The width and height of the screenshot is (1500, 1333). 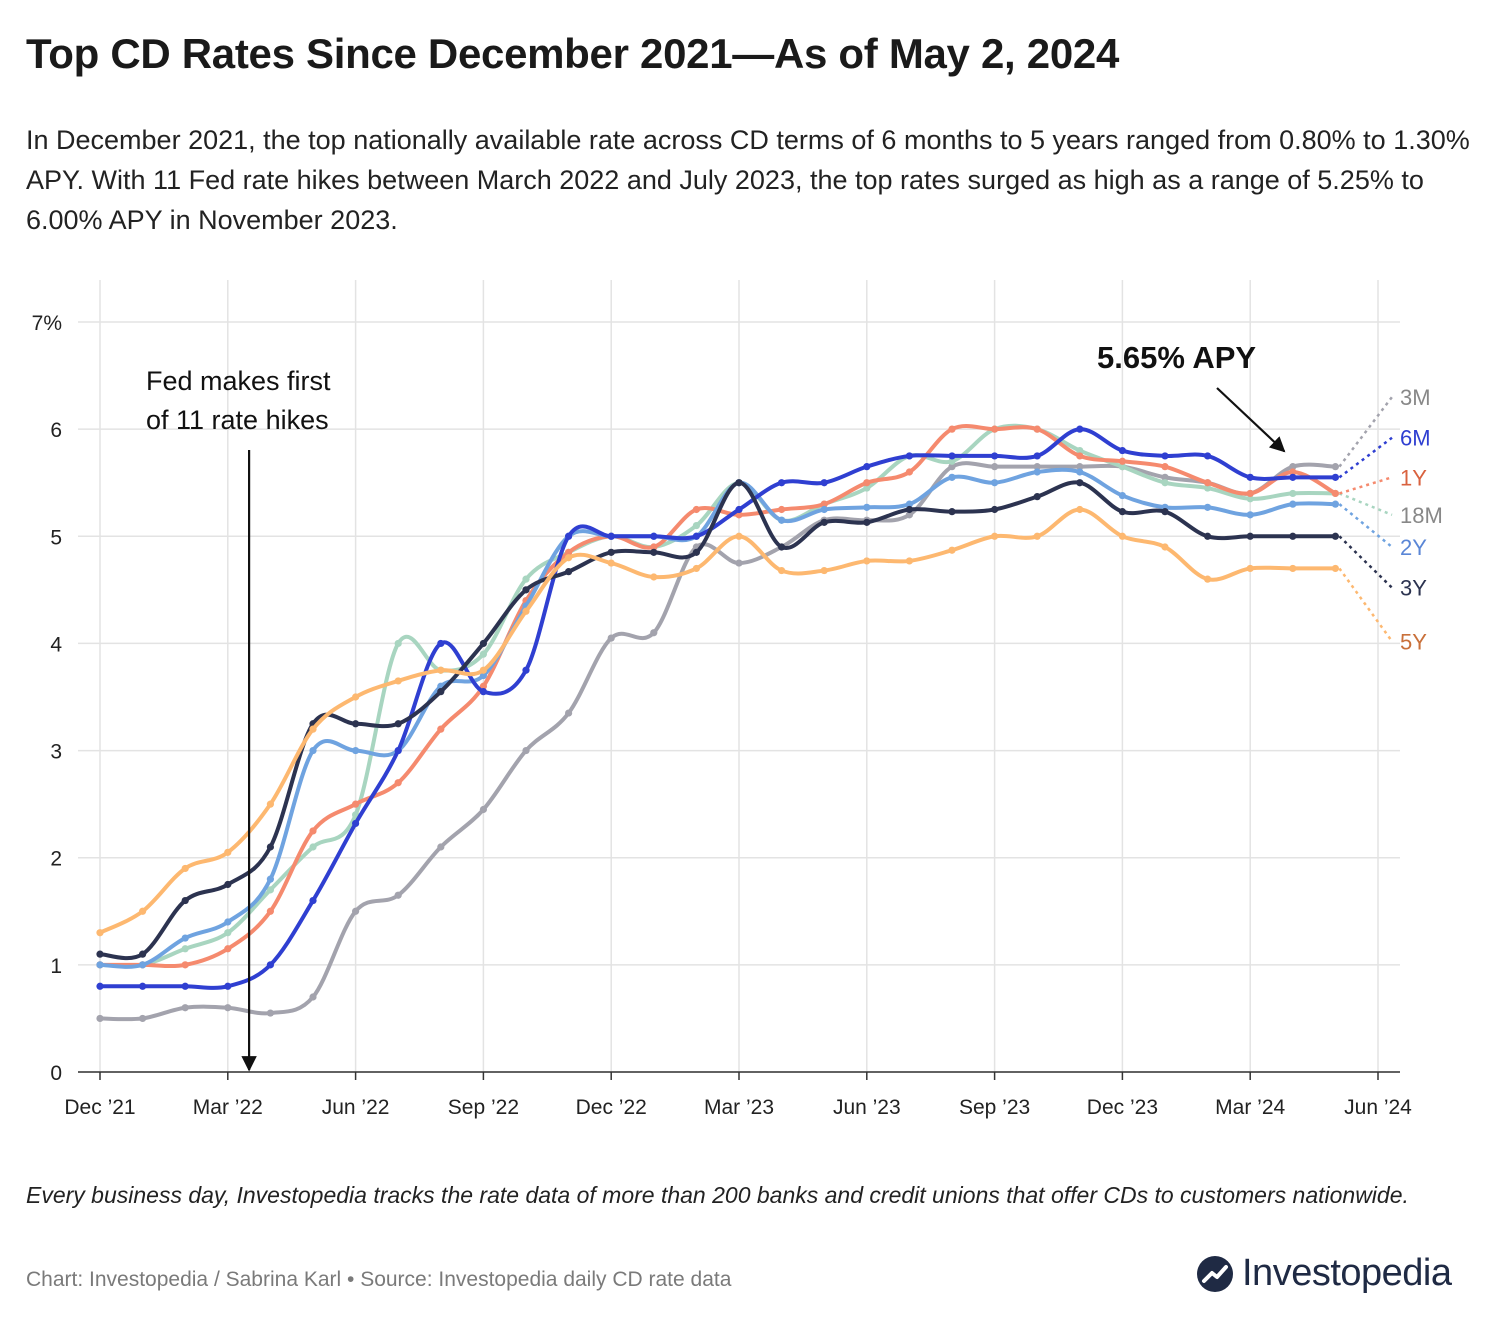 I want to click on y-tick-label: 0, so click(x=56, y=1073).